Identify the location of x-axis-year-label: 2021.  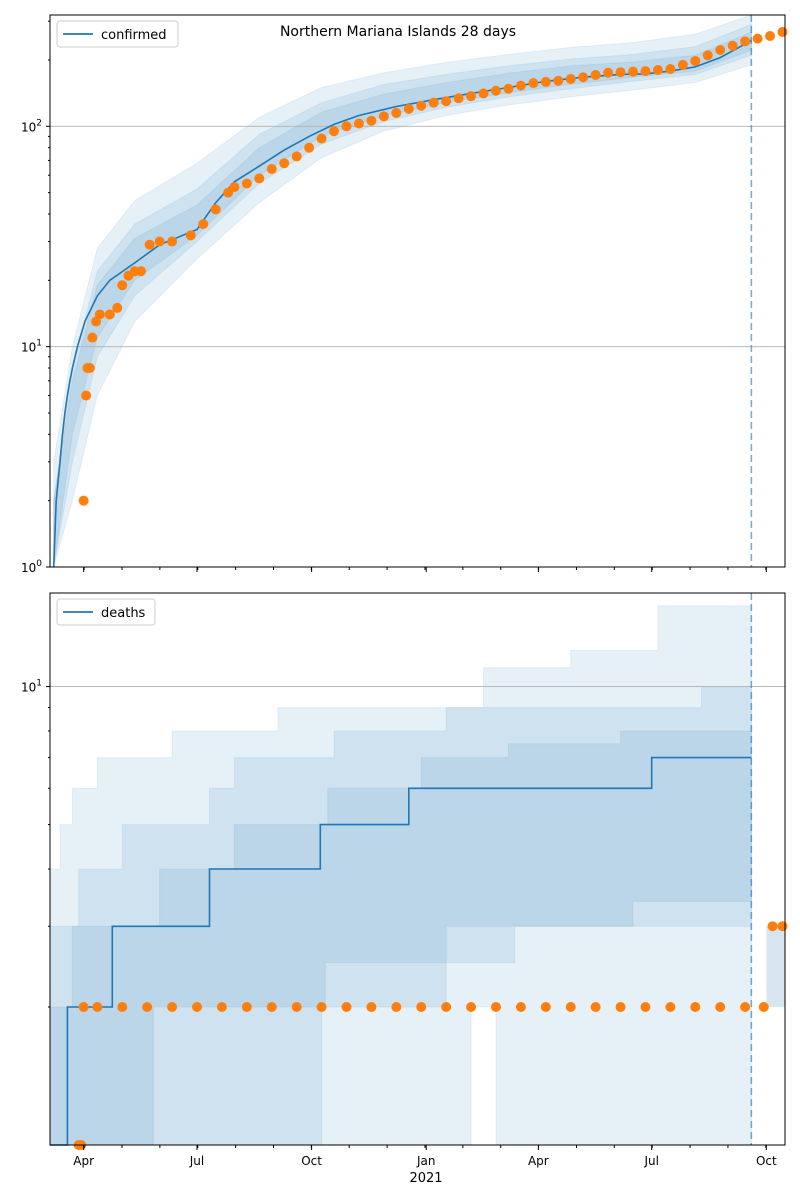
(425, 1178).